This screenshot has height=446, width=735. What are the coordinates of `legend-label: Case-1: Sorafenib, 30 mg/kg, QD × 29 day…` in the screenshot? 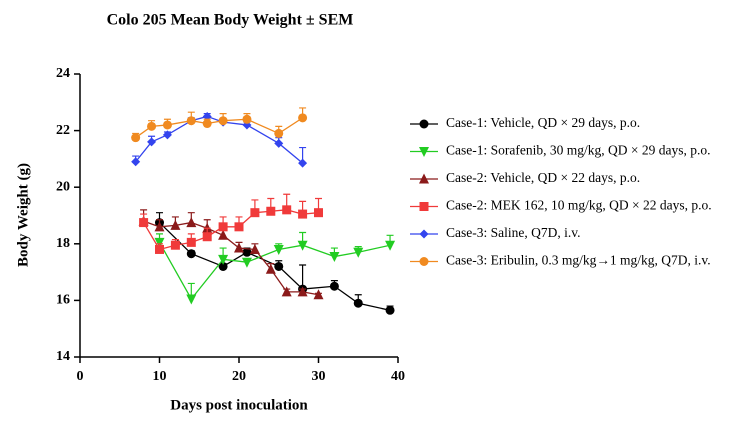 It's located at (578, 150).